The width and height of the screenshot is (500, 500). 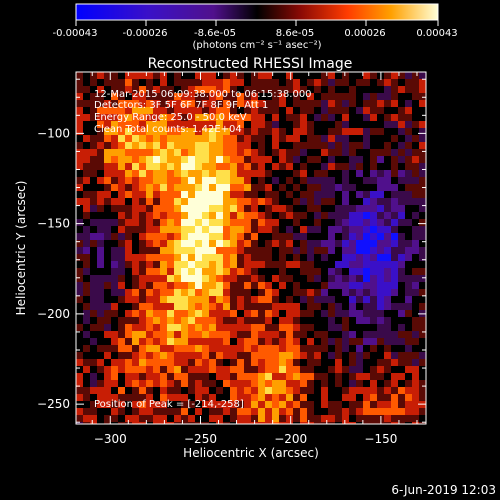 I want to click on colorbar-units: (photons cm⁻² s⁻¹ asec⁻²), so click(x=256, y=45).